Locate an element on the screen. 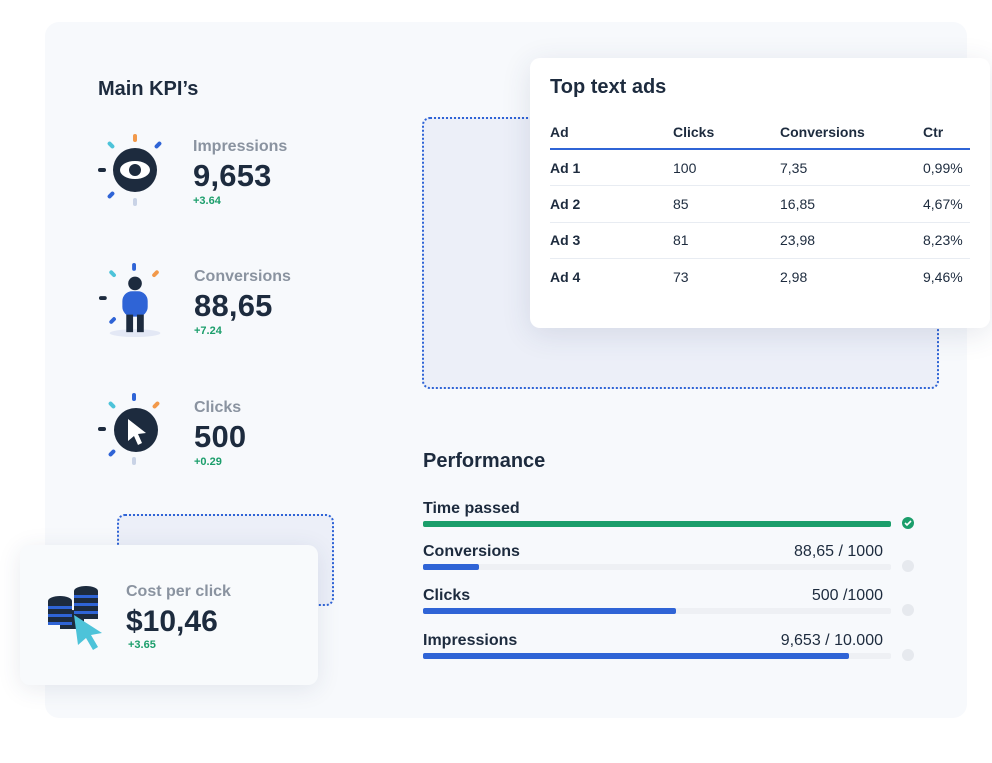  kpi-conversions: Conversions 88,65 +7.24 is located at coordinates (248, 307).